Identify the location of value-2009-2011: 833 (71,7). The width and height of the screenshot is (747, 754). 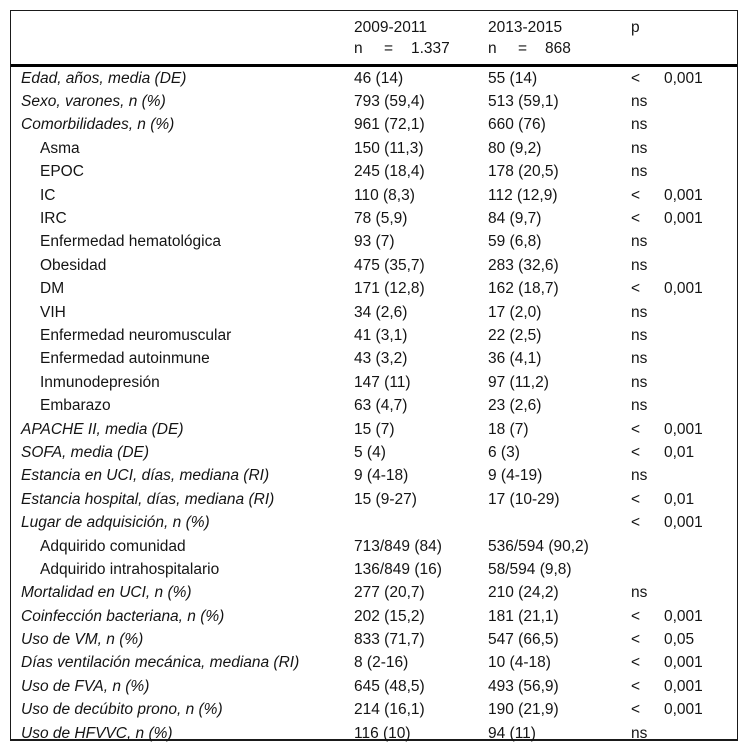
(389, 640).